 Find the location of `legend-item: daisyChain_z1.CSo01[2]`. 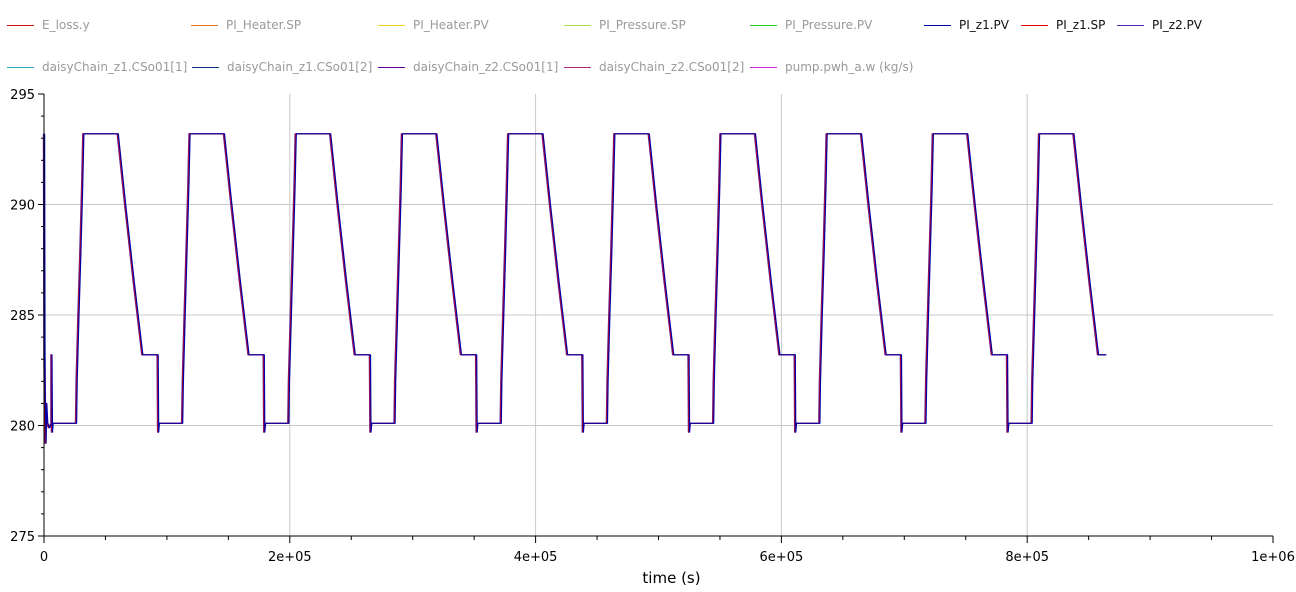

legend-item: daisyChain_z1.CSo01[2] is located at coordinates (282, 67).